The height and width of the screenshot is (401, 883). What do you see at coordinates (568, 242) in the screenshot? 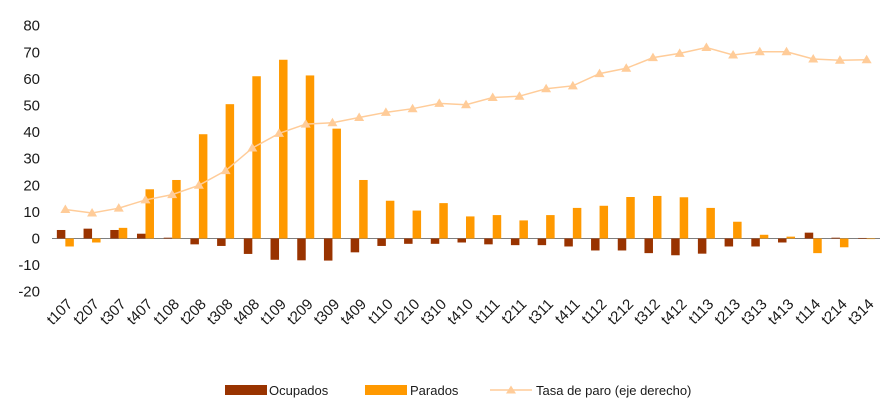
I see `bar-ocupados-t411` at bounding box center [568, 242].